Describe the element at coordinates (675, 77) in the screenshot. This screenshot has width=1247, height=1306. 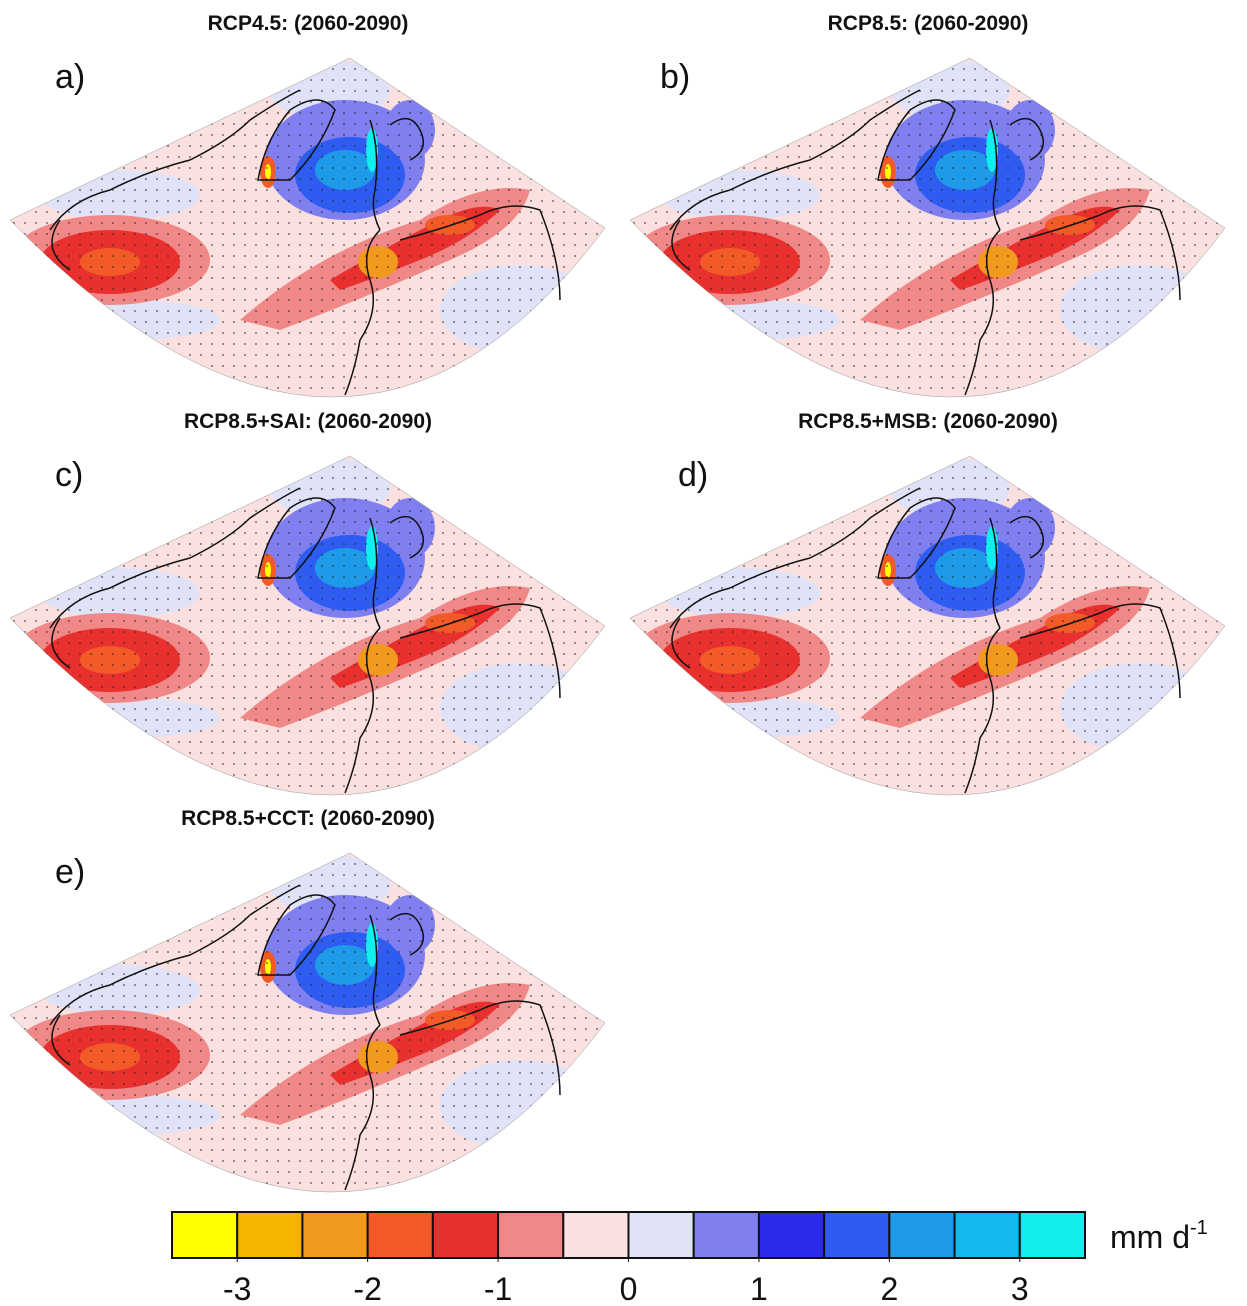
I see `panel-label: b)` at that location.